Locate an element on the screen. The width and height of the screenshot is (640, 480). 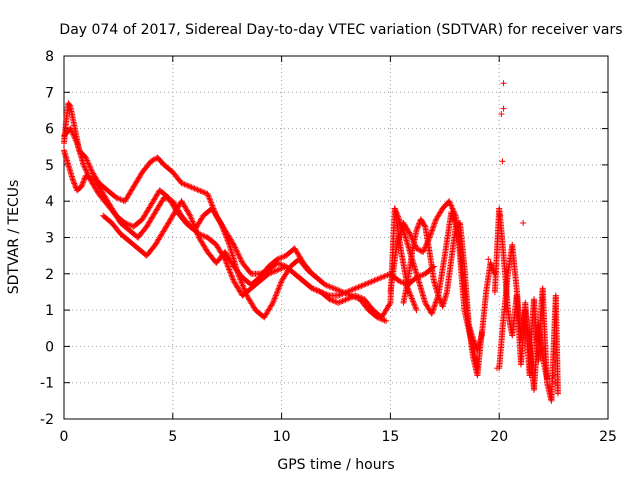
y-tick-labels: -2 -1 0 1 2 3 4 5 6 7 8 is located at coordinates (47, 238).